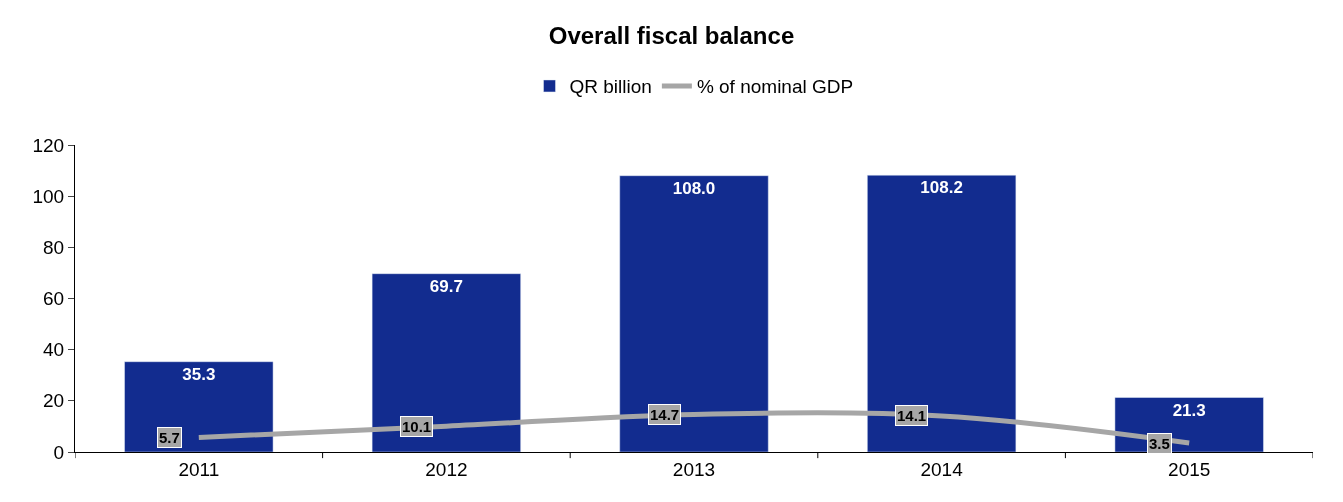 This screenshot has height=502, width=1343. I want to click on y-tick-label: 20, so click(54, 401).